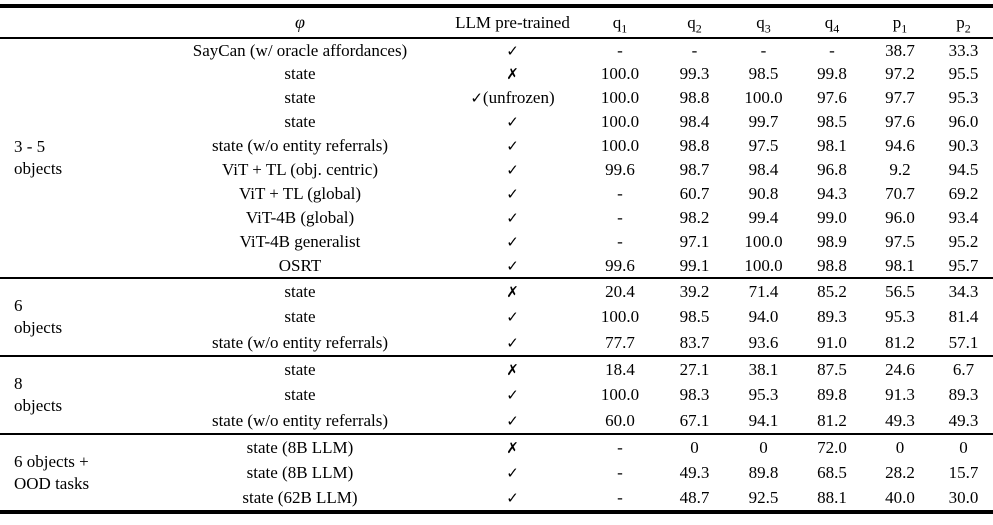 This screenshot has width=993, height=525. Describe the element at coordinates (512, 97) in the screenshot. I see `llm-cell: ✓(unfrozen)` at that location.